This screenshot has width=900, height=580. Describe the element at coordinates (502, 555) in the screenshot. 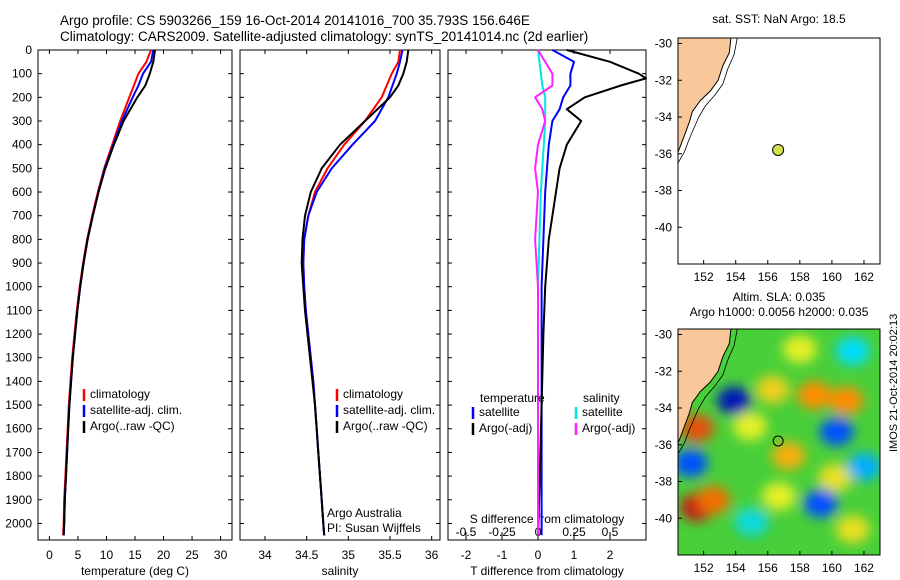

I see `differences-xtick-label: -1` at that location.